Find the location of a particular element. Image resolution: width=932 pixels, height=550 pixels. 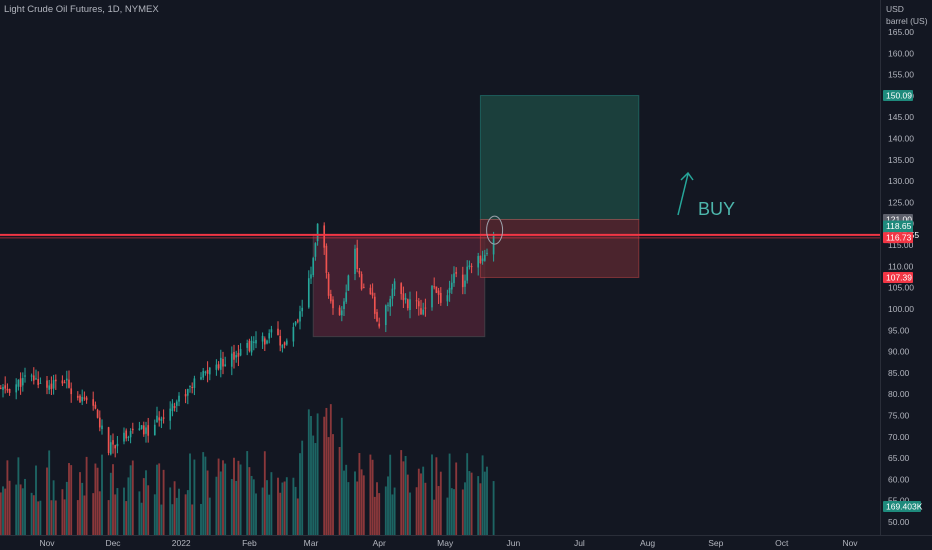

y-tick-label: 50.00 is located at coordinates (899, 522).